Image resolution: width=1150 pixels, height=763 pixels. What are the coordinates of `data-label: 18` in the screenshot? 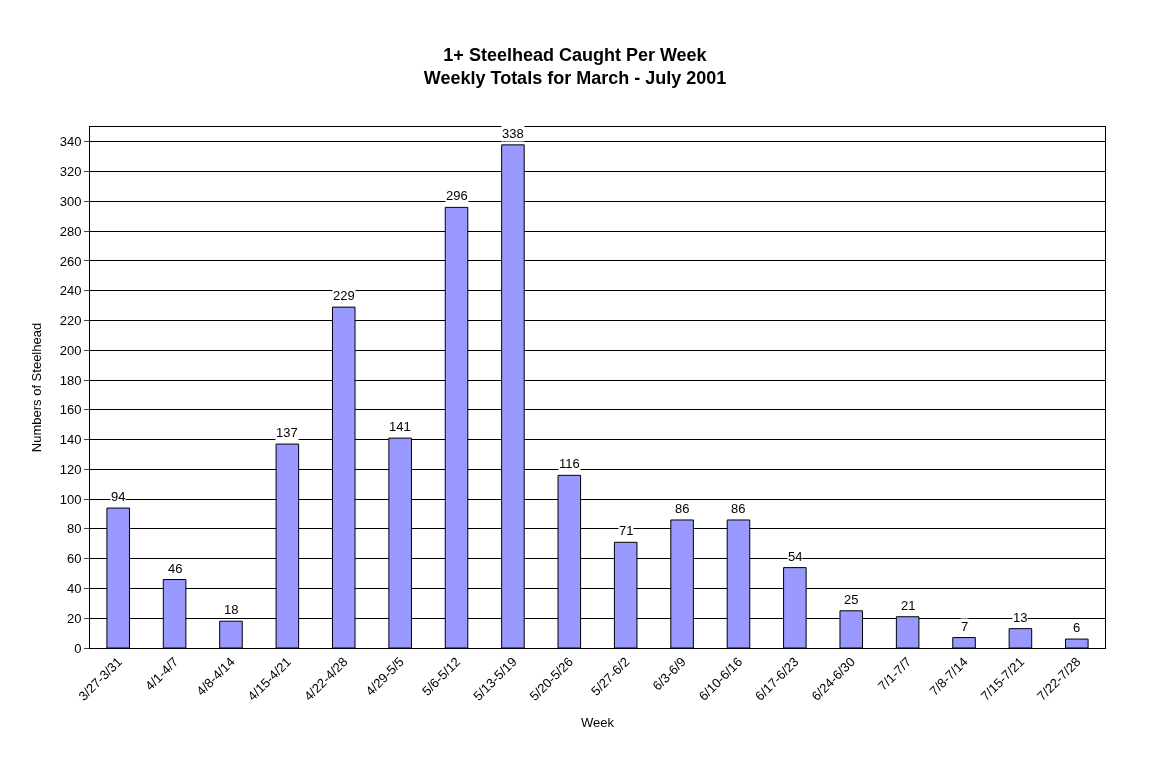 It's located at (231, 609).